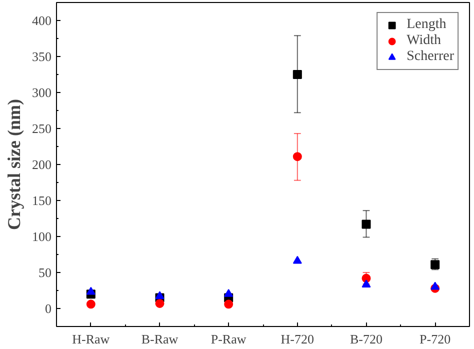  I want to click on y-tick-label: 200, so click(42, 164).